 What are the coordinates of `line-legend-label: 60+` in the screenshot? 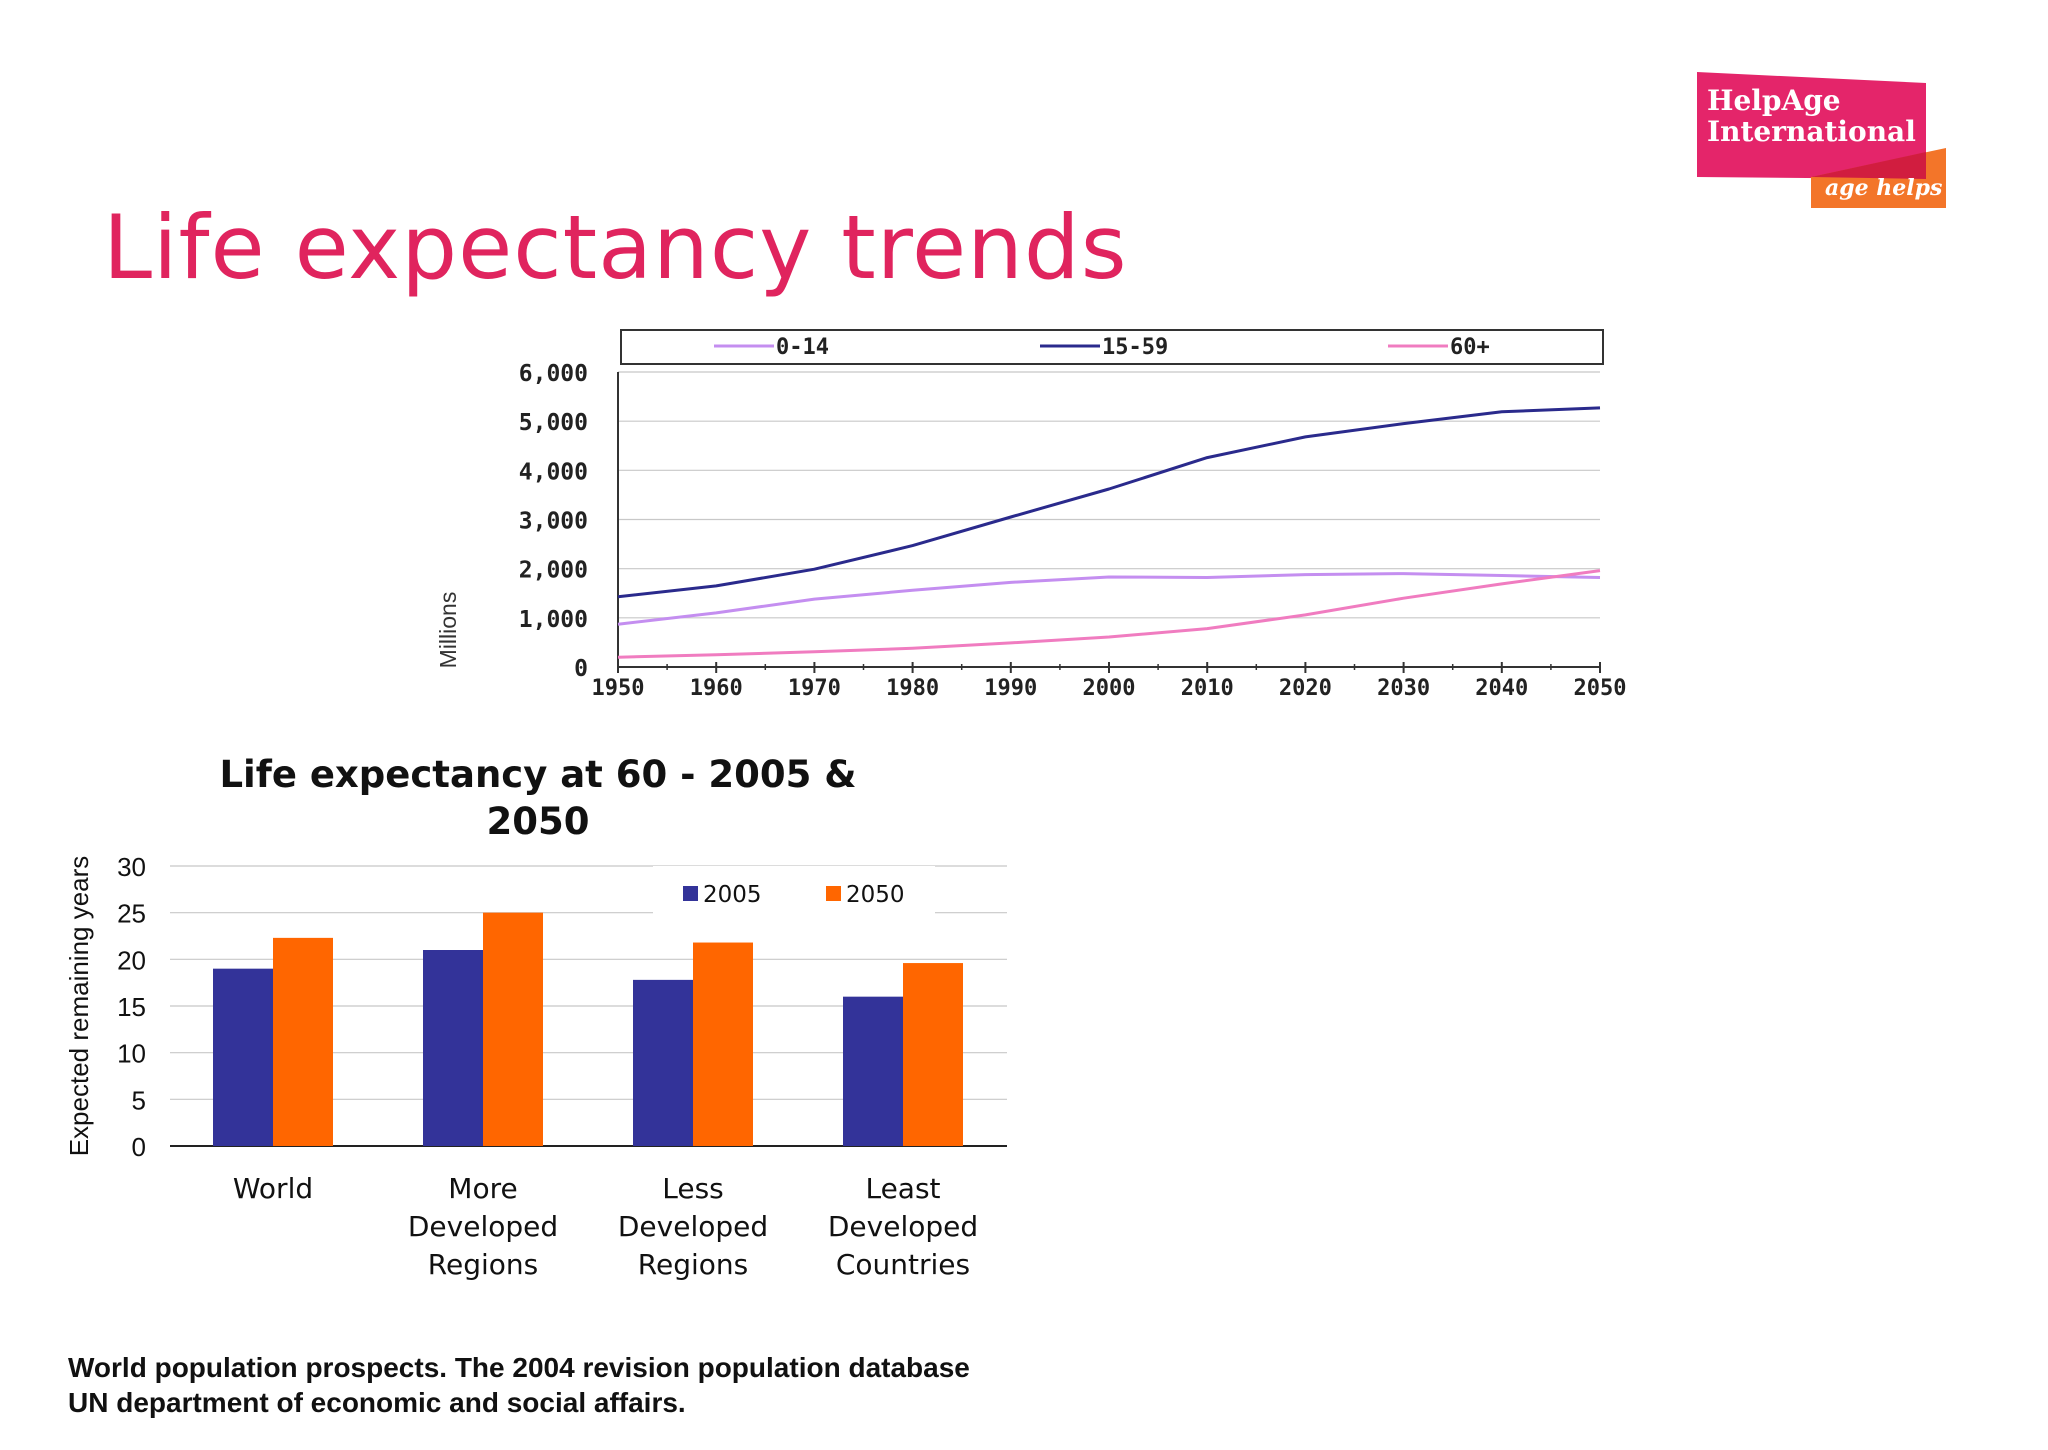 It's located at (1470, 347).